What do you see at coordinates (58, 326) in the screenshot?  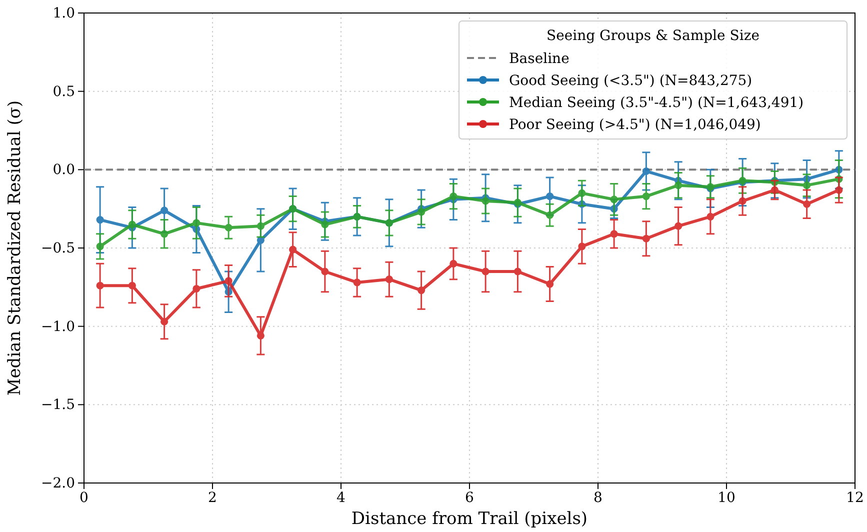 I see `y-tick-label: −1.0` at bounding box center [58, 326].